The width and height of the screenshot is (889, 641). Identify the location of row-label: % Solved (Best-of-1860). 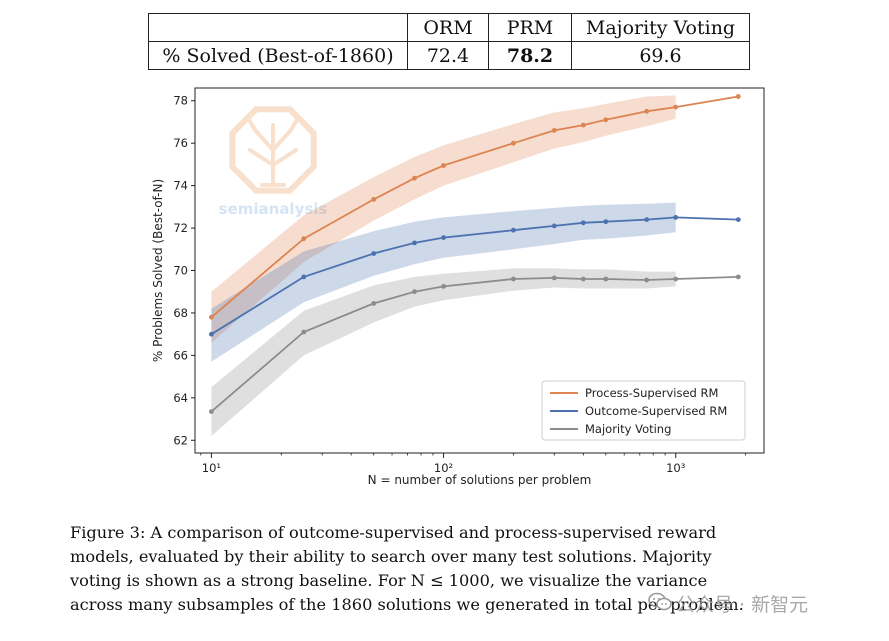
(278, 55).